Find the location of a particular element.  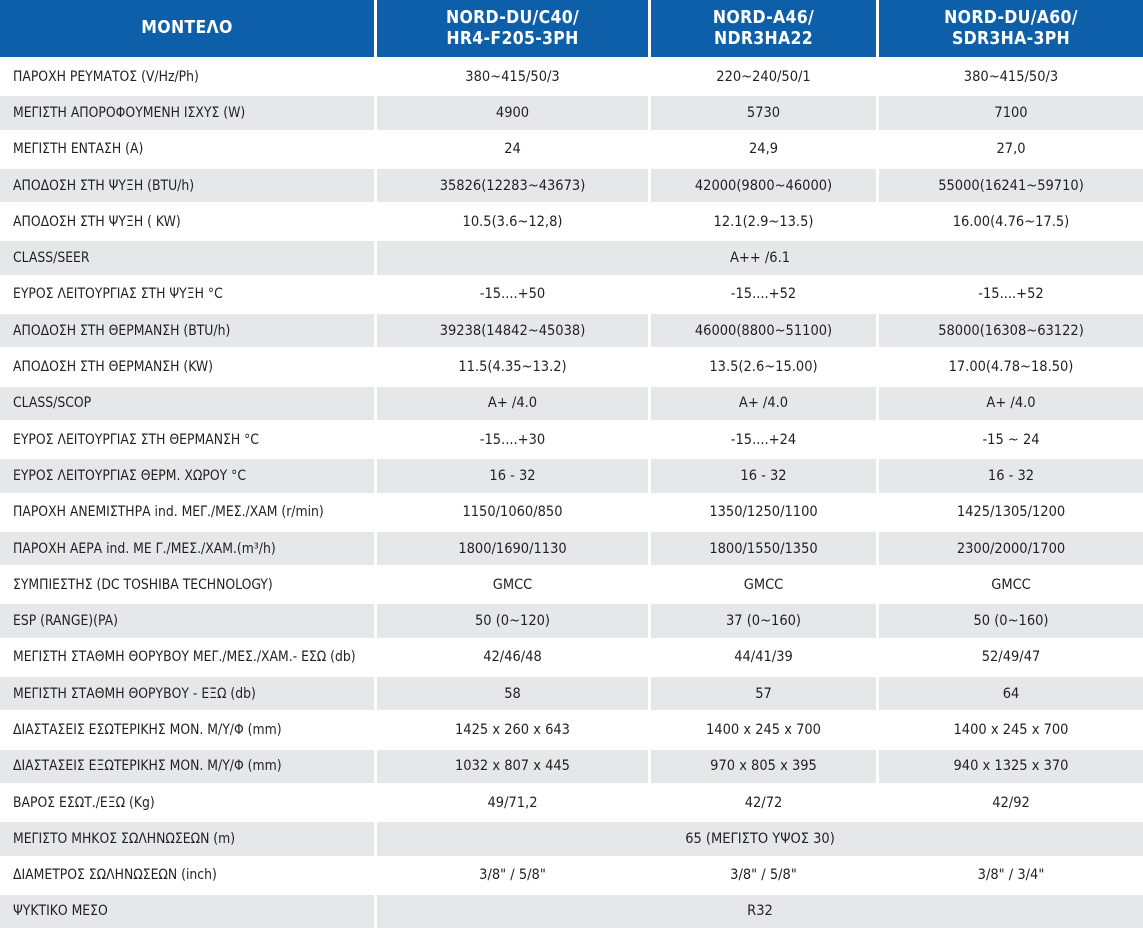

value-cell-model-3: 27,0 is located at coordinates (1011, 149).